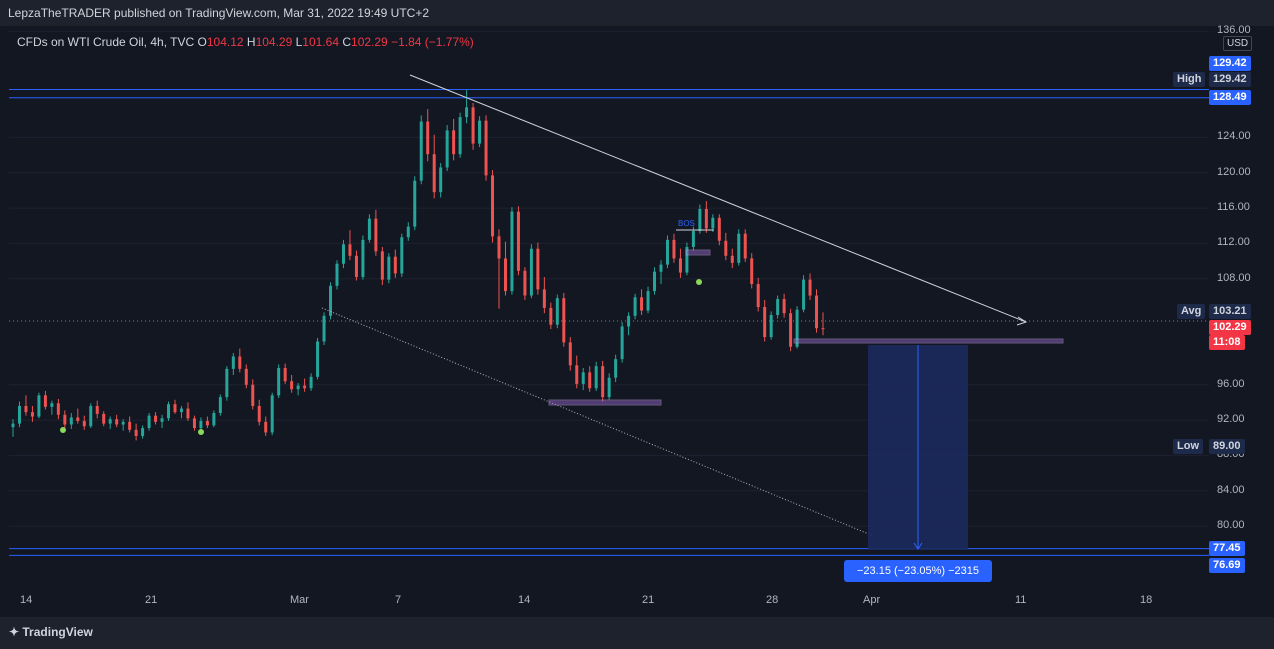  I want to click on time-tick: Mar, so click(299, 600).